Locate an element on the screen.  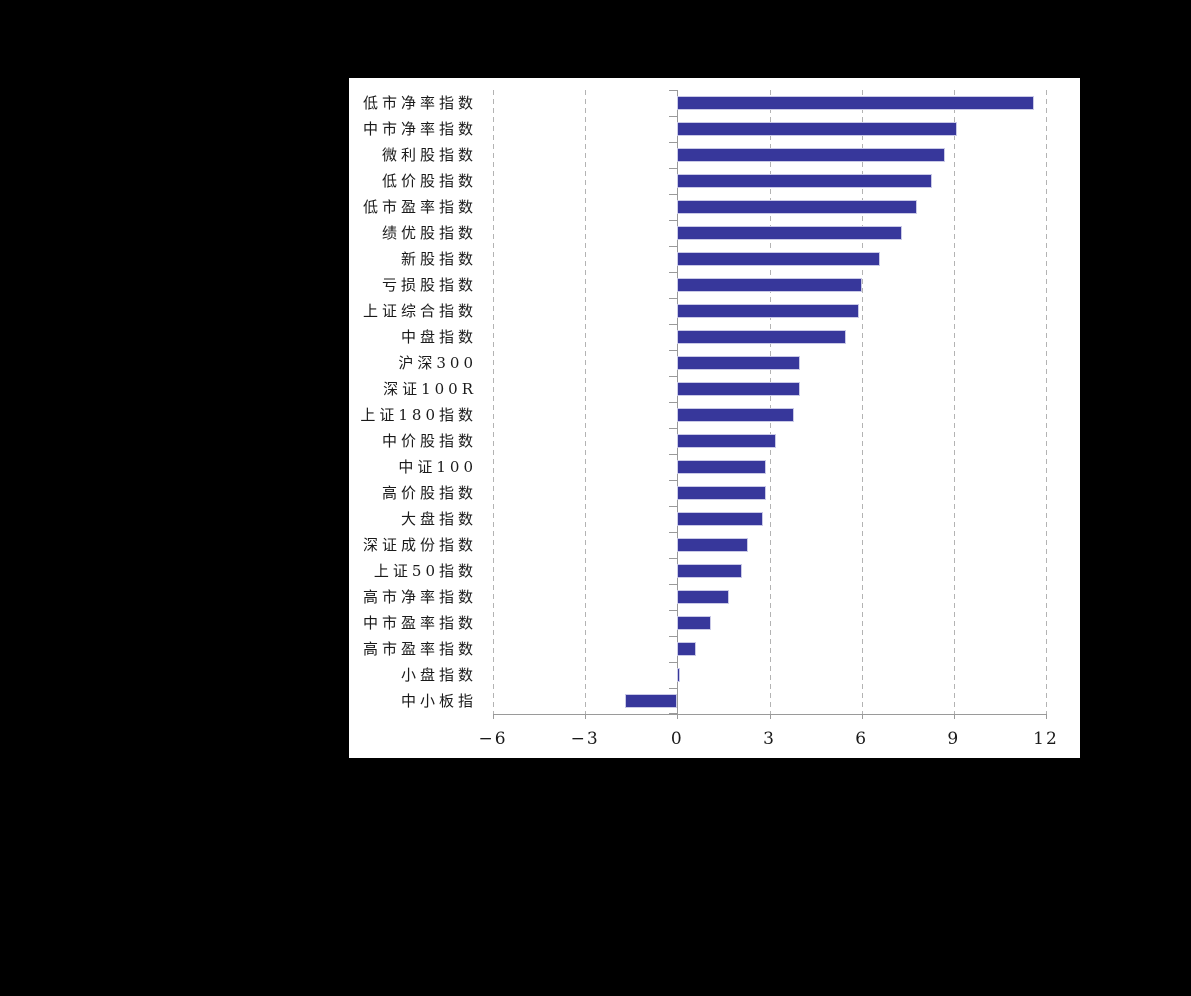
category-label: 中证100 is located at coordinates (437, 467).